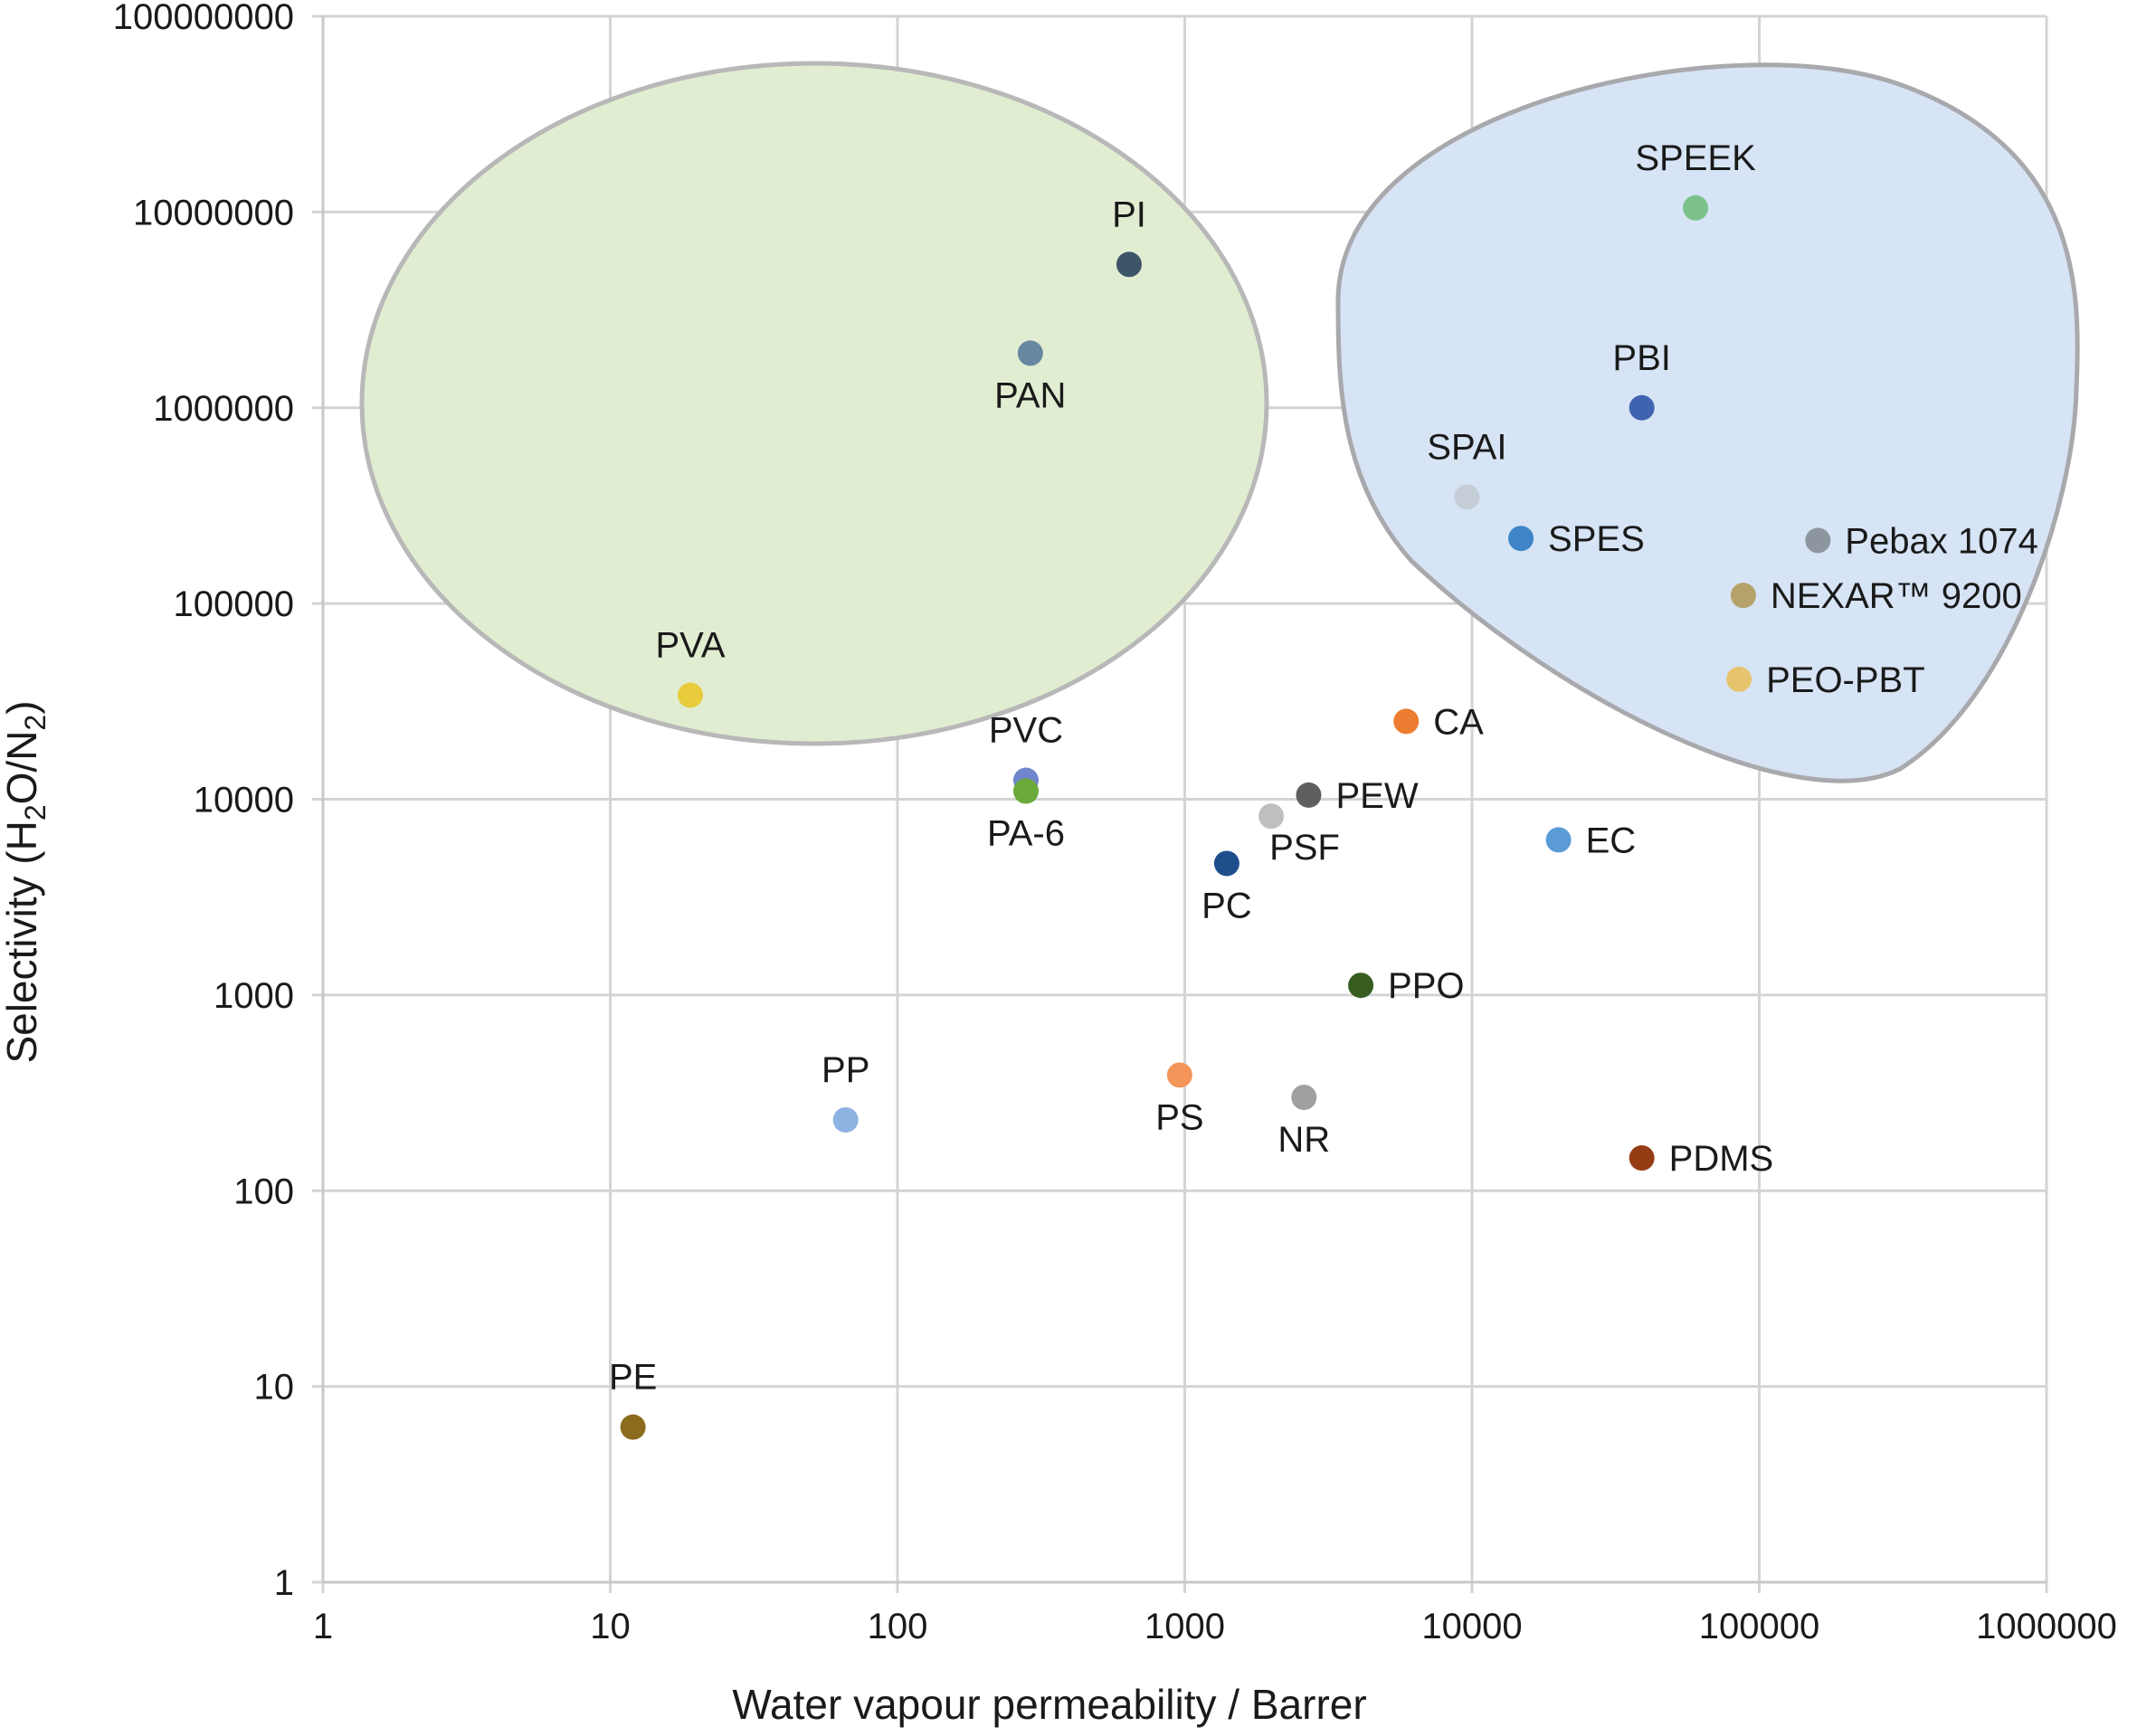  I want to click on y-tick-label: 1, so click(284, 1583).